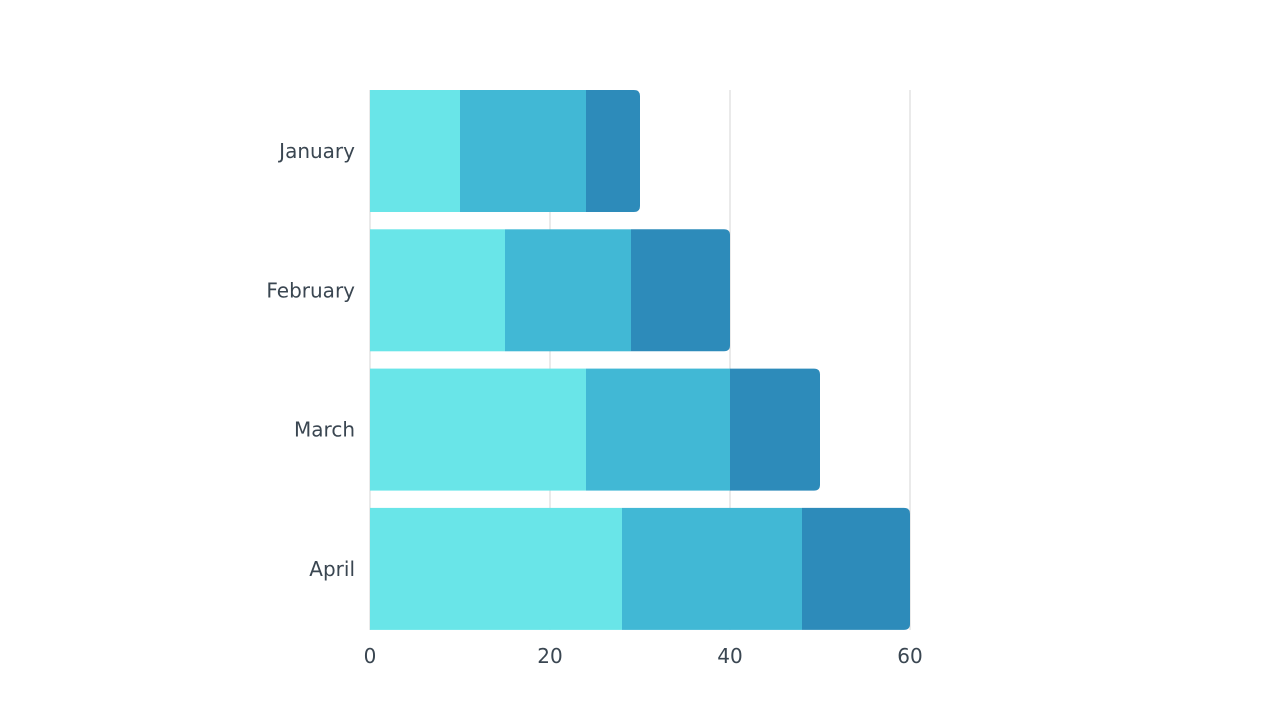 Image resolution: width=1280 pixels, height=725 pixels. Describe the element at coordinates (549, 656) in the screenshot. I see `x-tick-label: 20` at that location.